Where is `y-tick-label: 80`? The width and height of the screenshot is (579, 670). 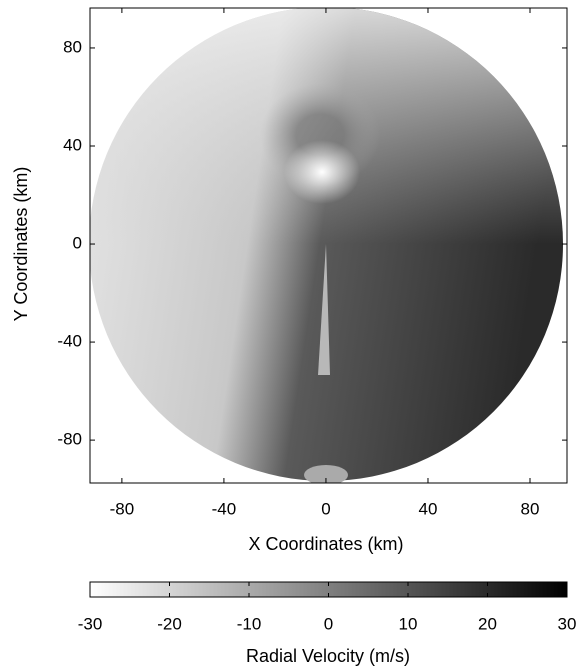 y-tick-label: 80 is located at coordinates (72, 46).